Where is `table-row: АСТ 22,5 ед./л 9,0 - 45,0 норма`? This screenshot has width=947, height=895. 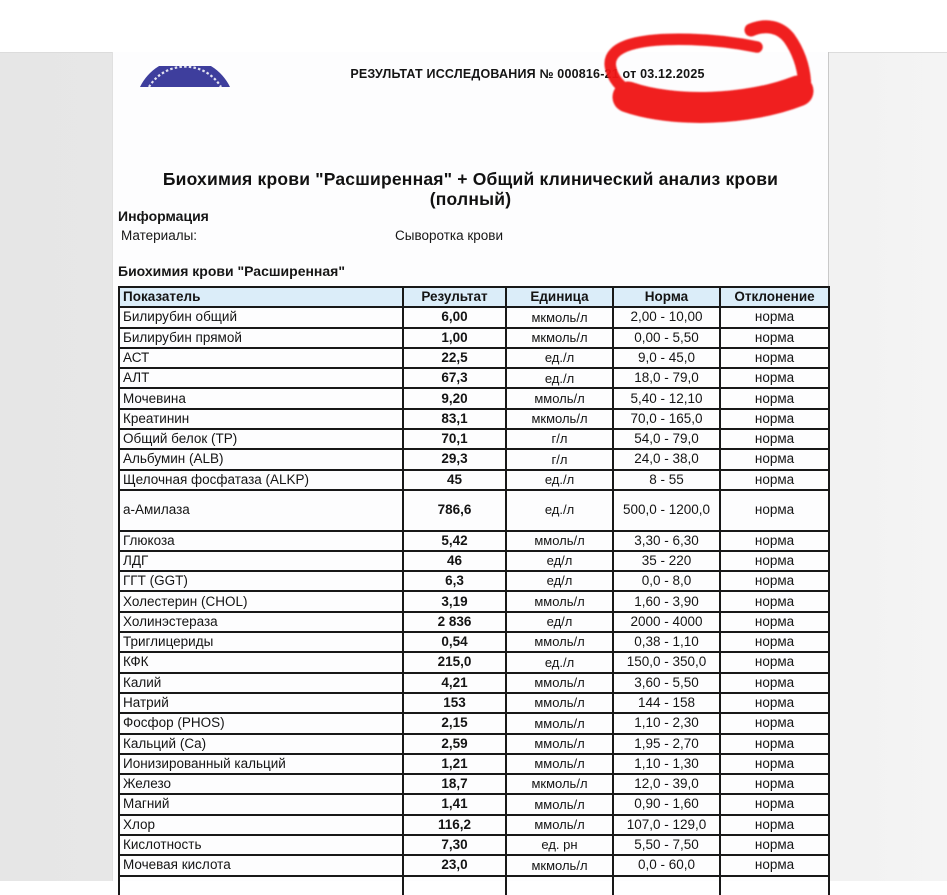
table-row: АСТ 22,5 ед./л 9,0 - 45,0 норма is located at coordinates (474, 358).